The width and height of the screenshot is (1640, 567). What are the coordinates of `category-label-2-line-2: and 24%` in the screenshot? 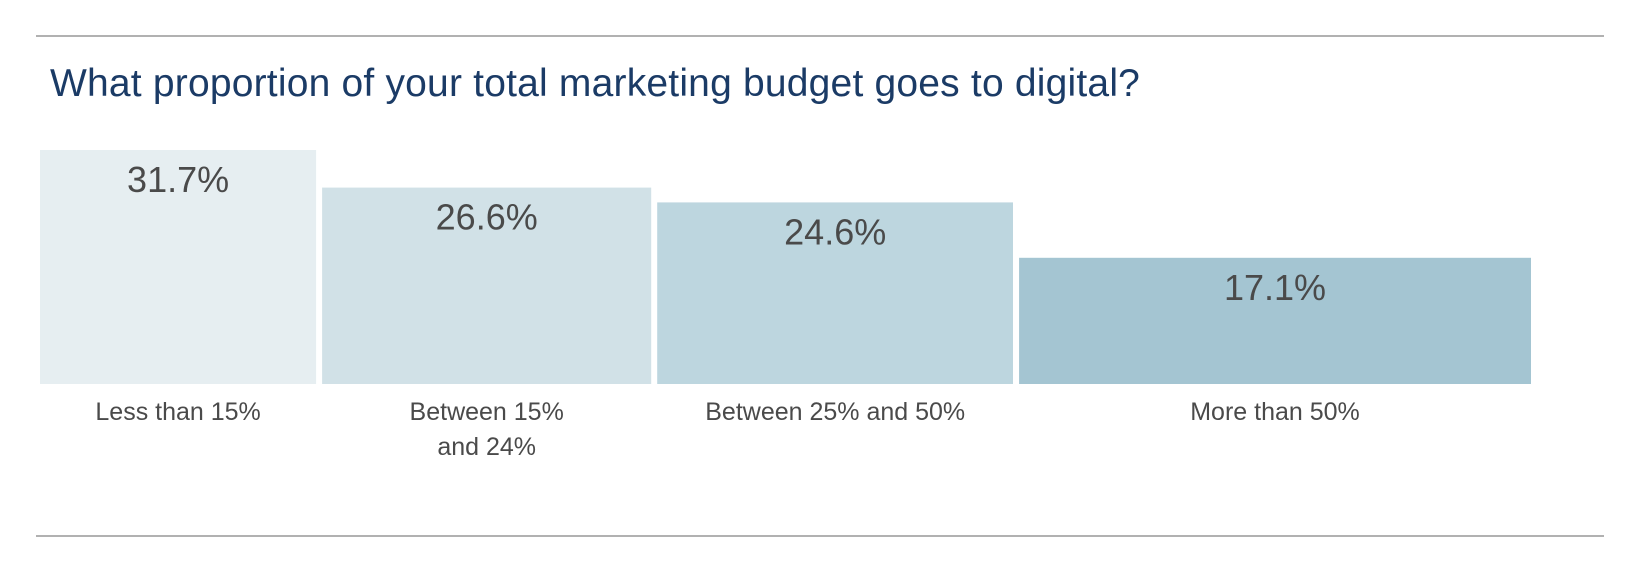 It's located at (486, 447).